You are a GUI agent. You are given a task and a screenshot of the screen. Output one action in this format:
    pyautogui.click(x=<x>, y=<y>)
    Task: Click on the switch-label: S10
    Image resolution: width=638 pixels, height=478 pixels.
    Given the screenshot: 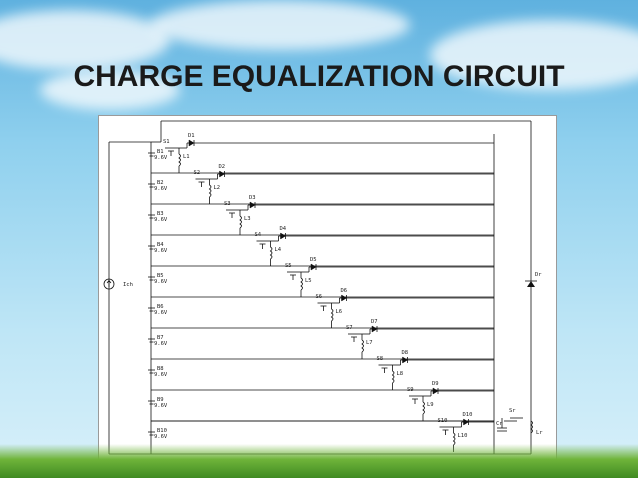 What is the action you would take?
    pyautogui.click(x=443, y=421)
    